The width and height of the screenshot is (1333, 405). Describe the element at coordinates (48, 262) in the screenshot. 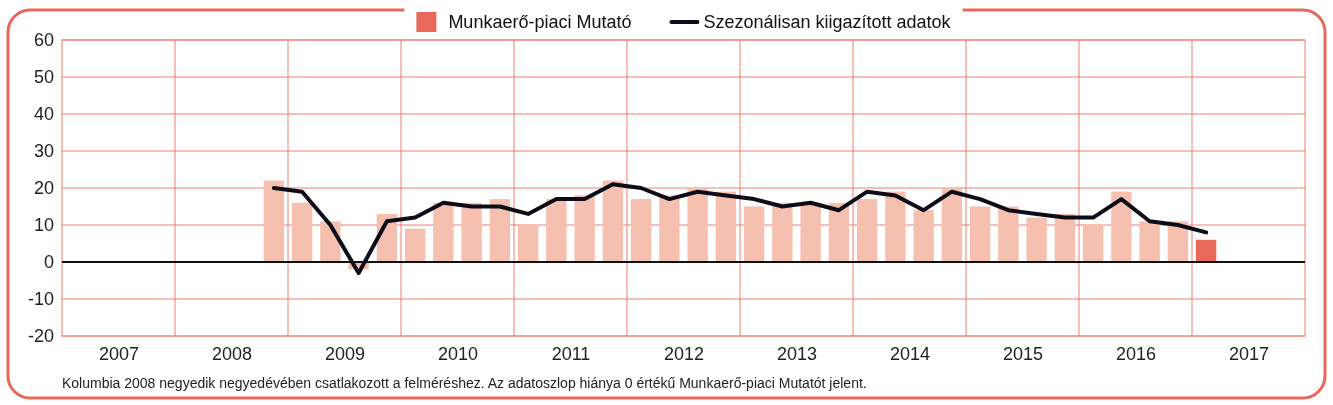

I see `y-tick-label: 0` at that location.